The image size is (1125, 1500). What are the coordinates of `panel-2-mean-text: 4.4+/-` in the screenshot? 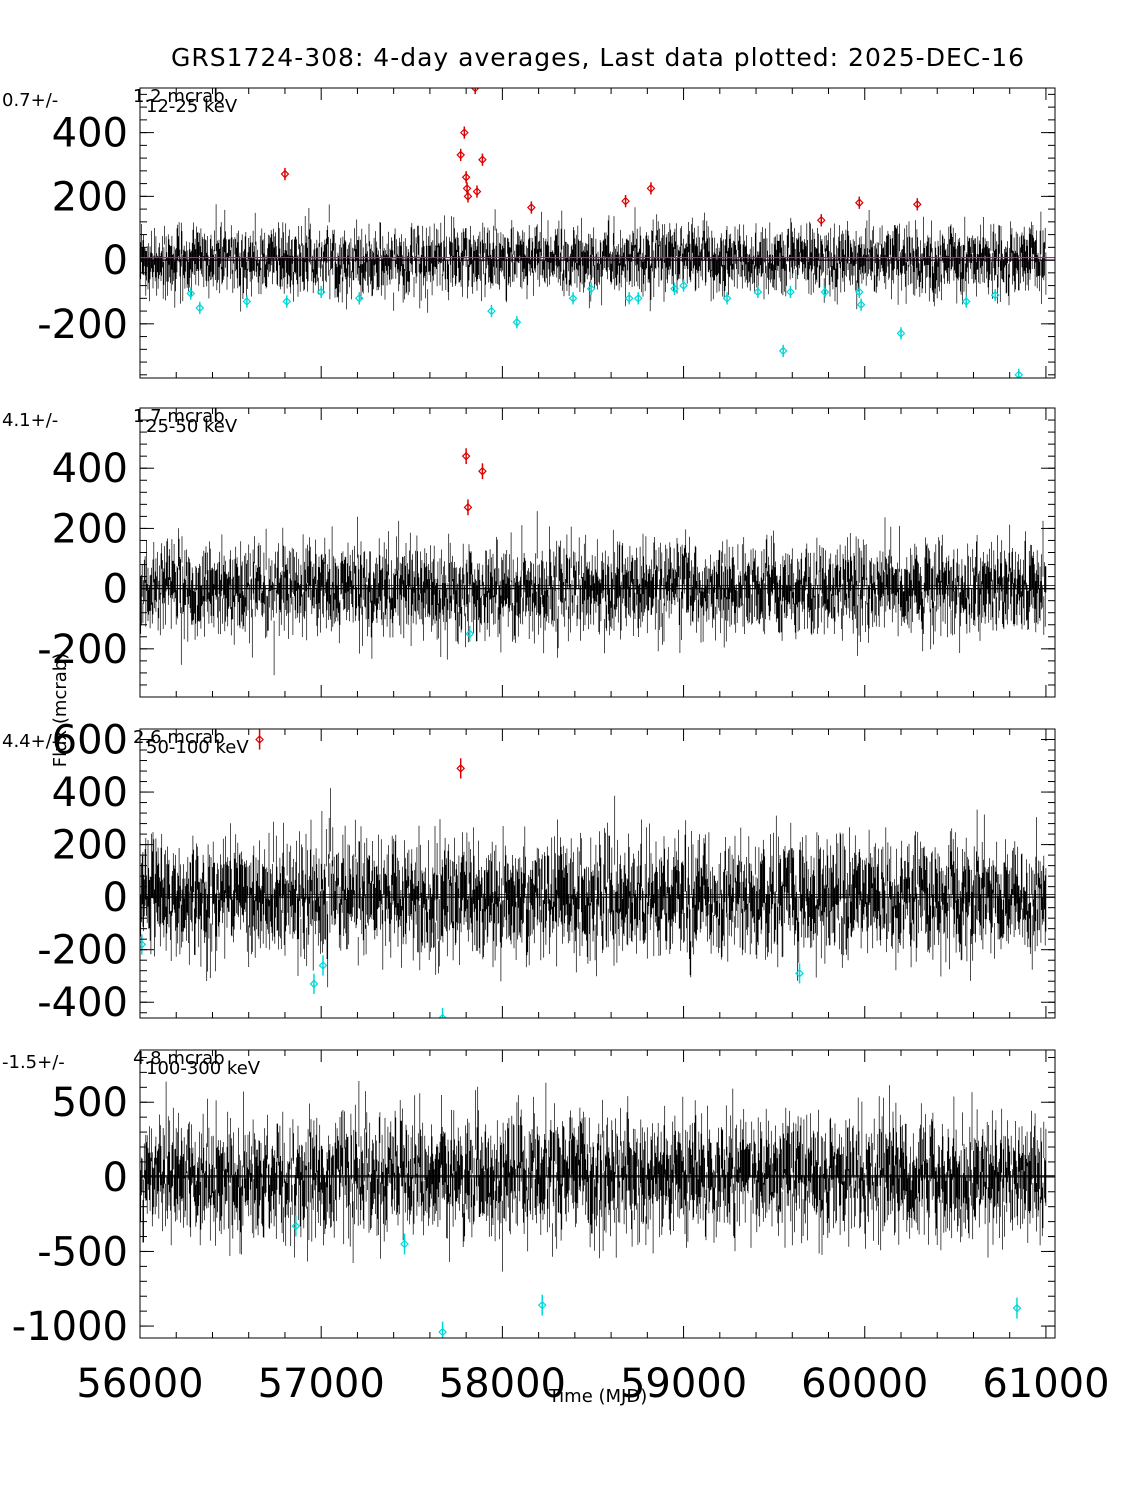 It's located at (30, 741).